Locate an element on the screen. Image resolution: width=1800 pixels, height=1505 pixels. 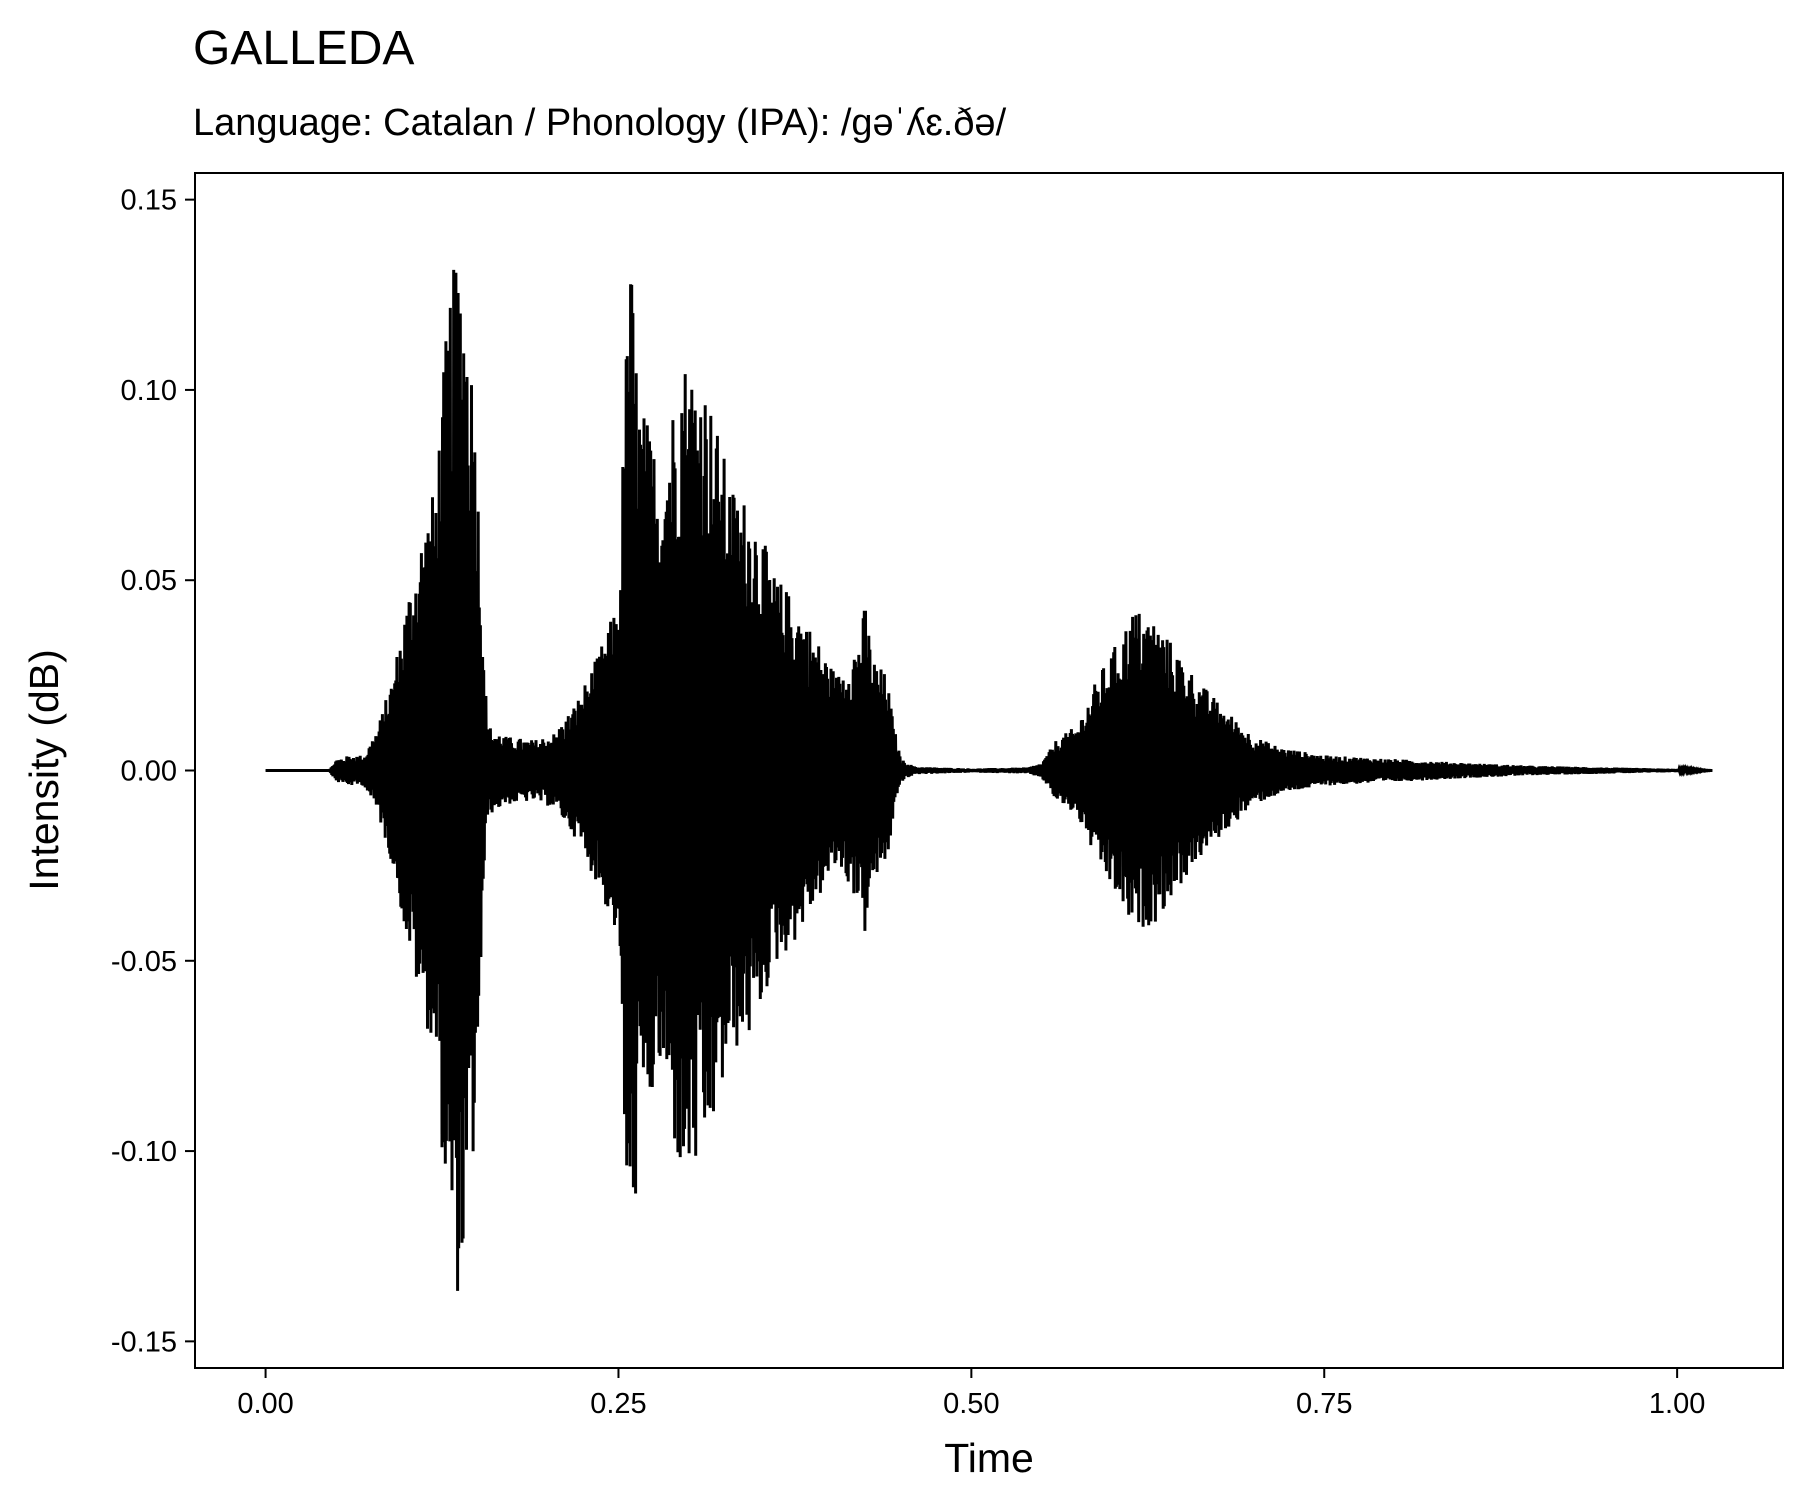
x-axis: 0.00 0.25 0.50 0.75 1.00 is located at coordinates (971, 1394).